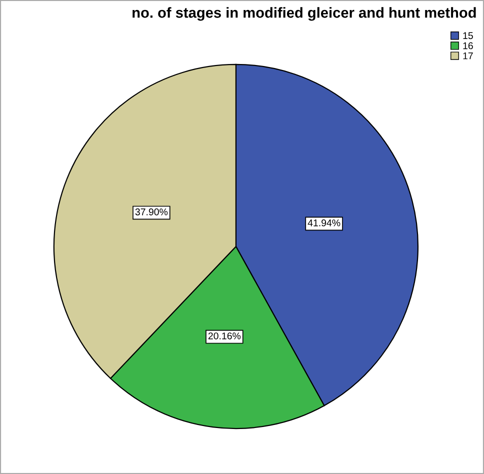 The height and width of the screenshot is (474, 484). What do you see at coordinates (324, 222) in the screenshot?
I see `data-label: 41.94%` at bounding box center [324, 222].